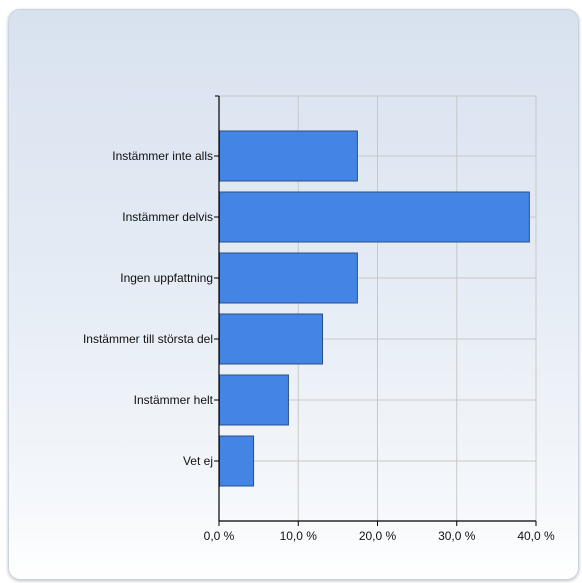 This screenshot has width=582, height=583. I want to click on x-tick-label-1: 10,0 %, so click(299, 536).